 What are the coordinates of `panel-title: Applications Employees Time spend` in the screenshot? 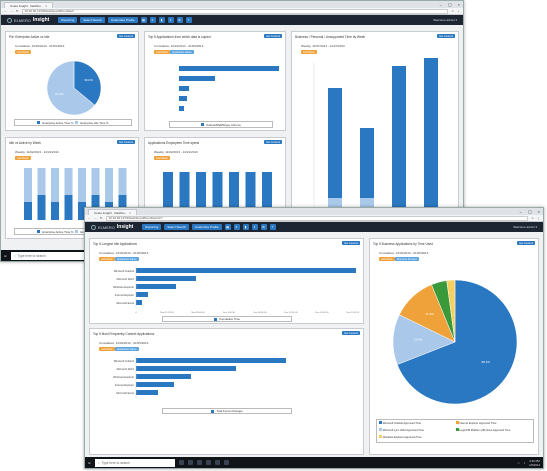 It's located at (174, 143).